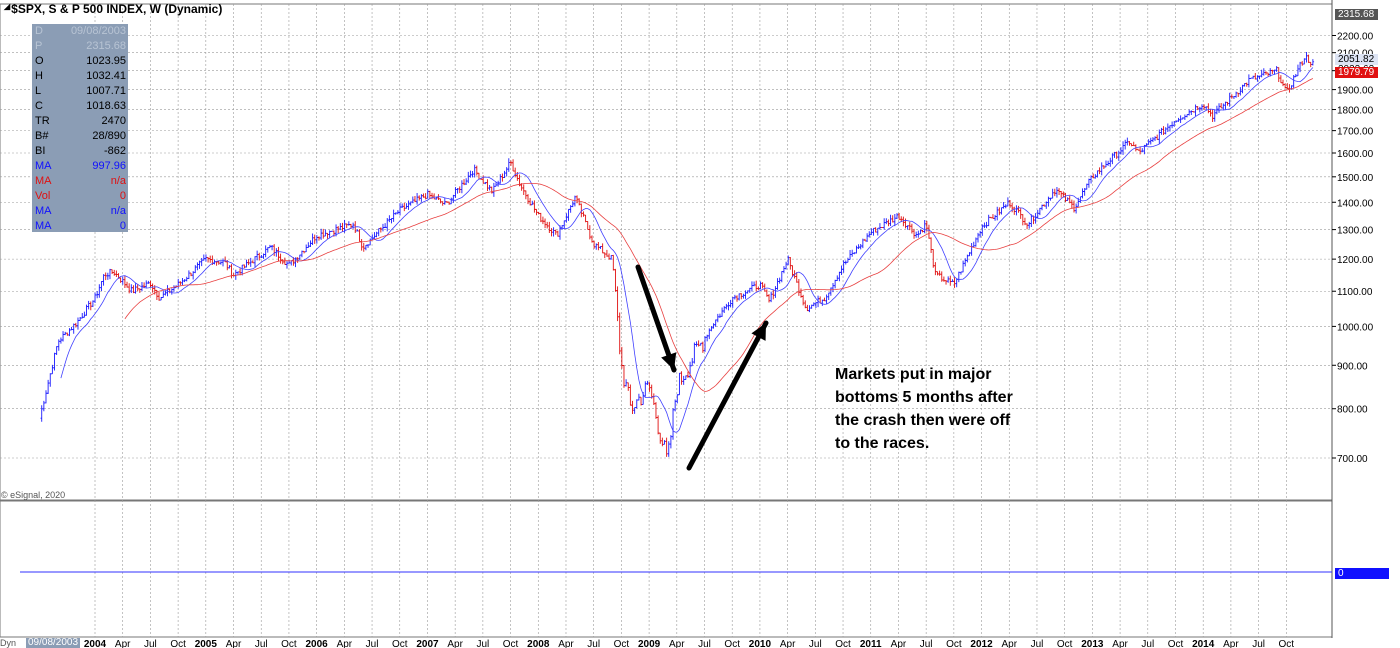 The height and width of the screenshot is (648, 1400). Describe the element at coordinates (80, 91) in the screenshot. I see `data-window-row: L 1007.71` at that location.